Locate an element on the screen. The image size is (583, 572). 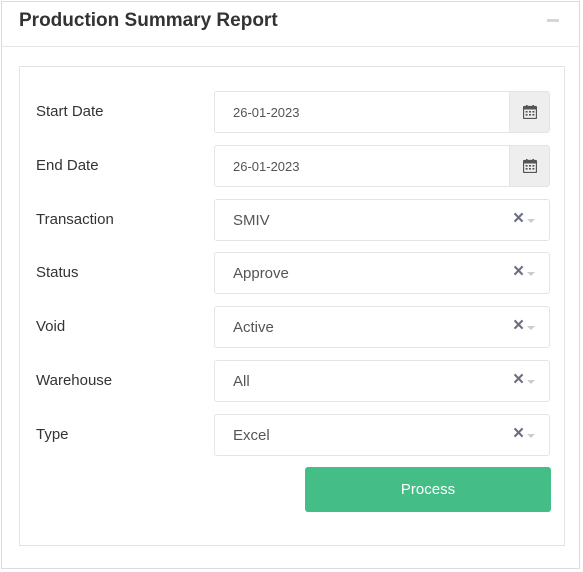
panel-title: Production Summary Report is located at coordinates (148, 20).